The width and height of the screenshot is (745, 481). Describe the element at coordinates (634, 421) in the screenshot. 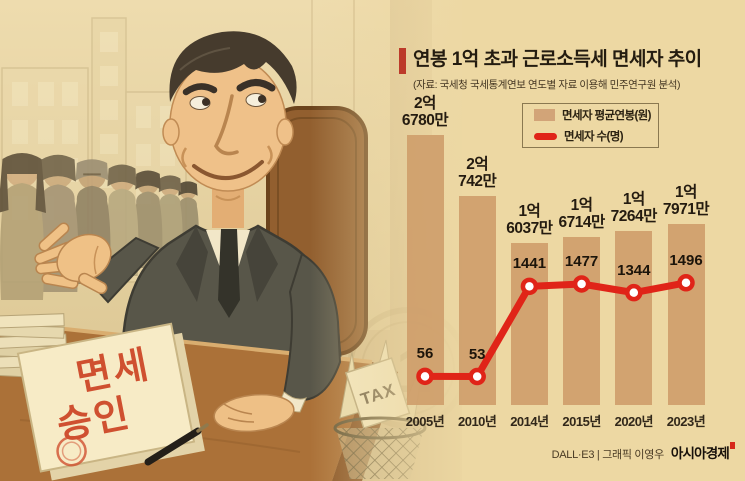

I see `x-axis-label: 2020년` at that location.